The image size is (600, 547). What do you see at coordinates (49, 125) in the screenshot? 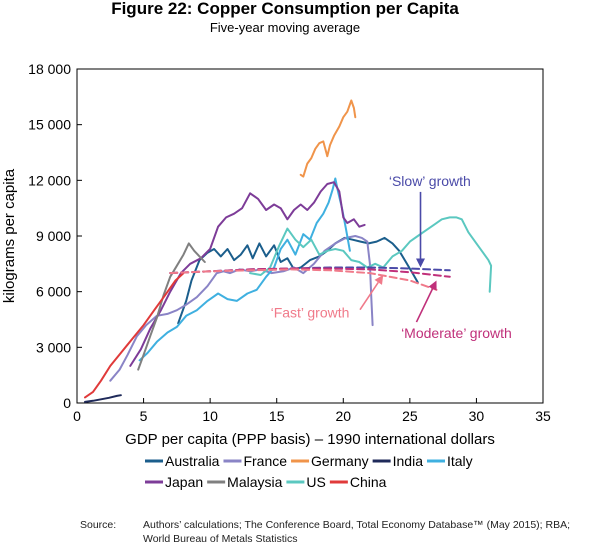
I see `y-tick-label: 15 000` at bounding box center [49, 125].